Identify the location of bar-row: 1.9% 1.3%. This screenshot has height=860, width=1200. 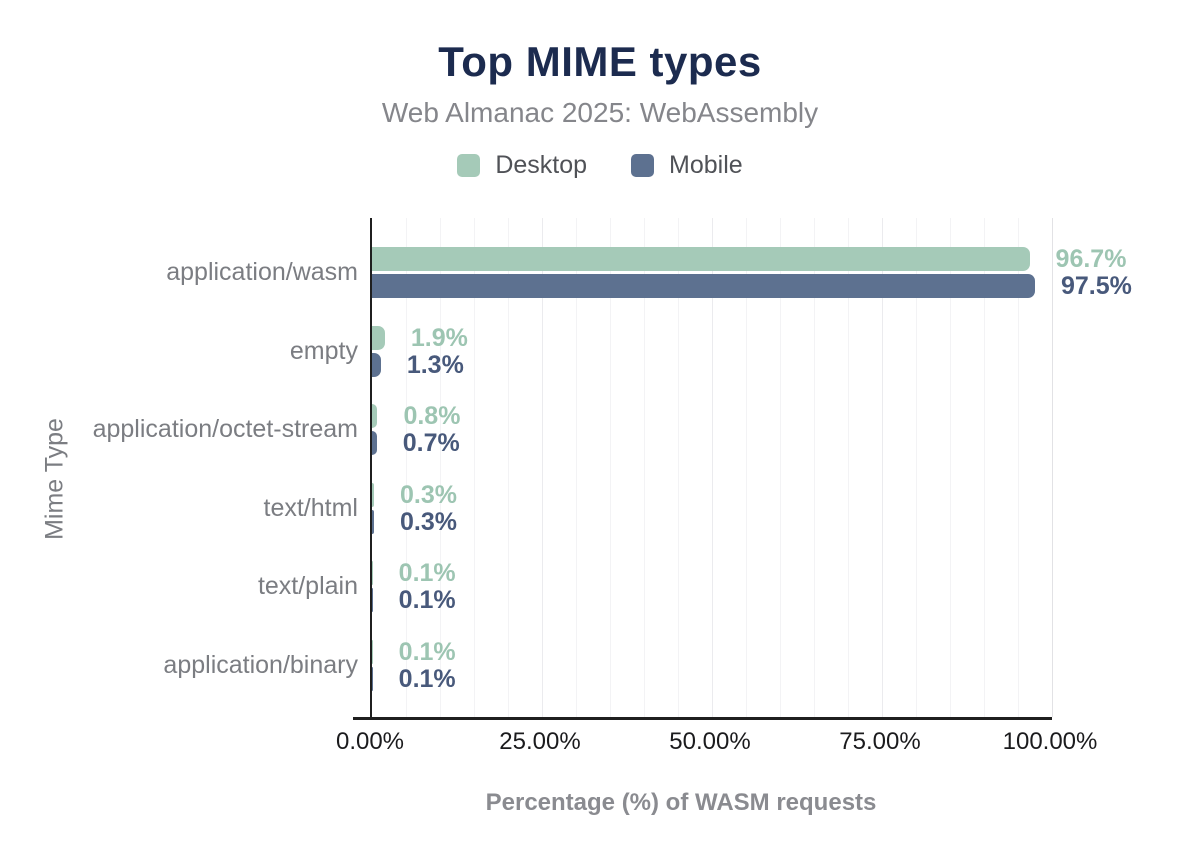
(712, 351).